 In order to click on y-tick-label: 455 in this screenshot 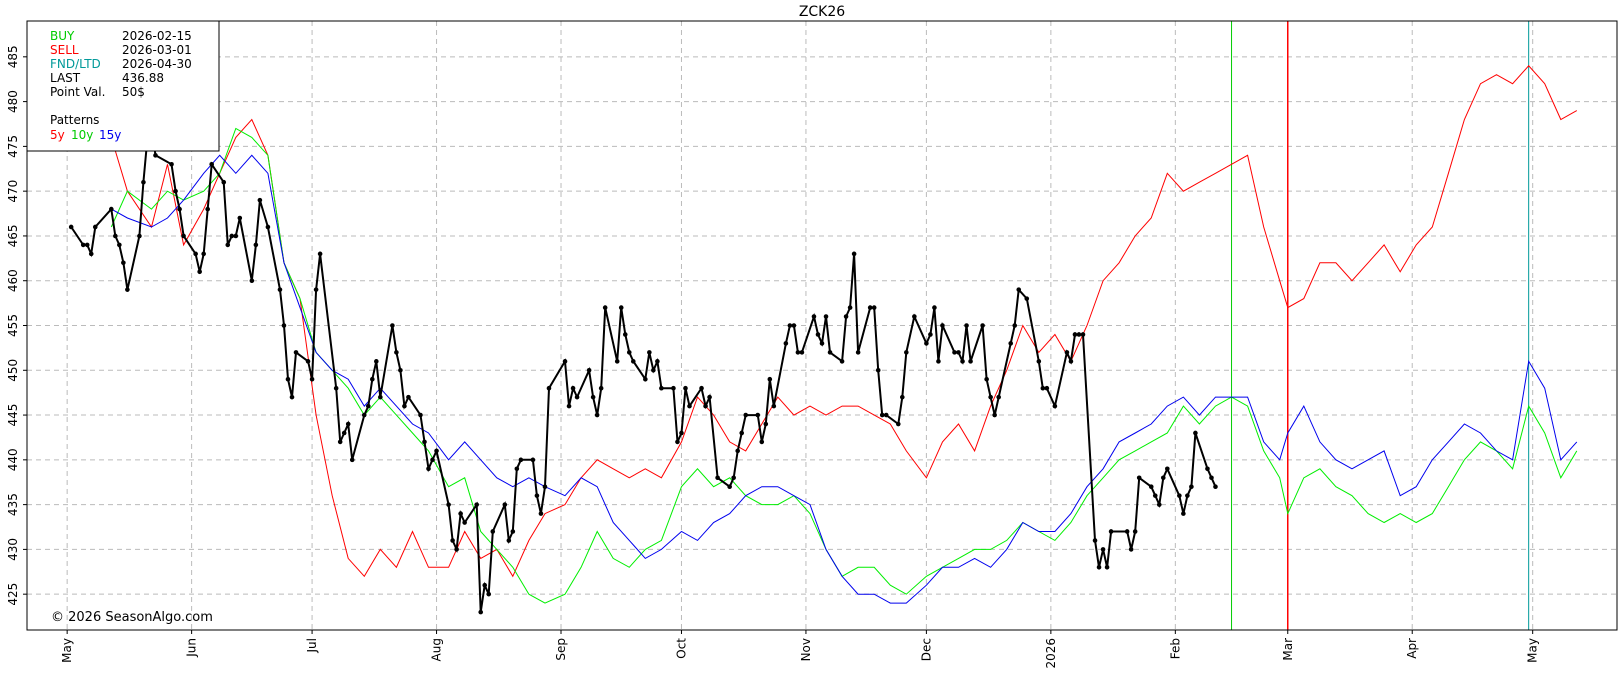, I will do `click(13, 325)`.